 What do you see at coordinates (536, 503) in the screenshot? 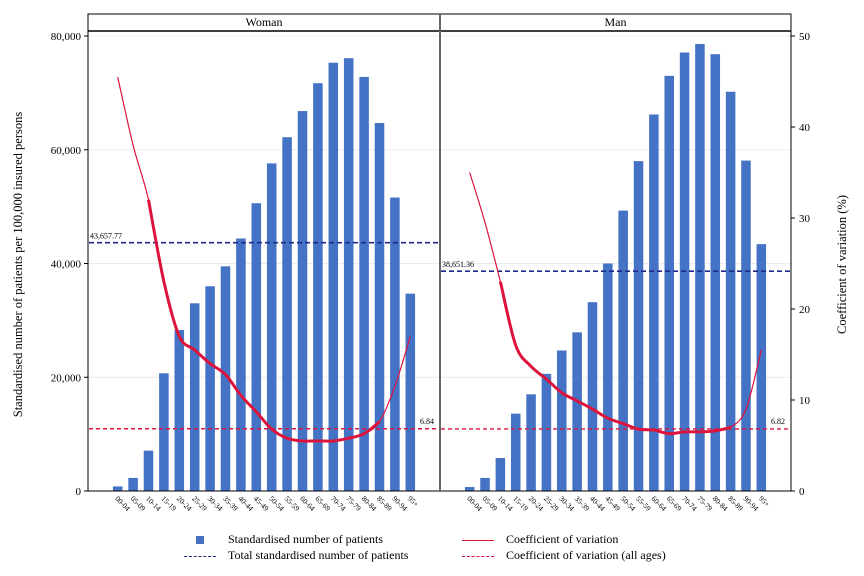
I see `x-tick-label: 20-24` at bounding box center [536, 503].